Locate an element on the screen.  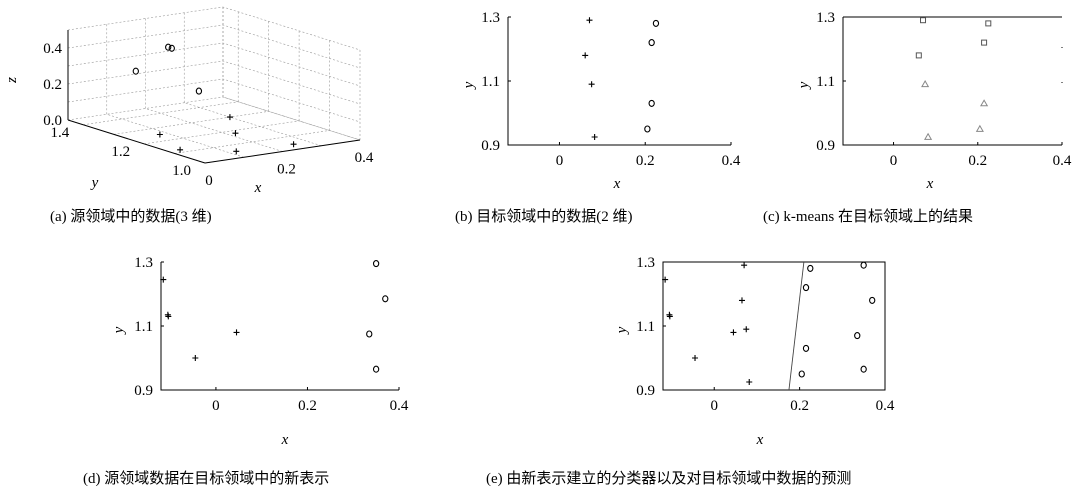
y-tick-label: 1.0 is located at coordinates (181, 171).